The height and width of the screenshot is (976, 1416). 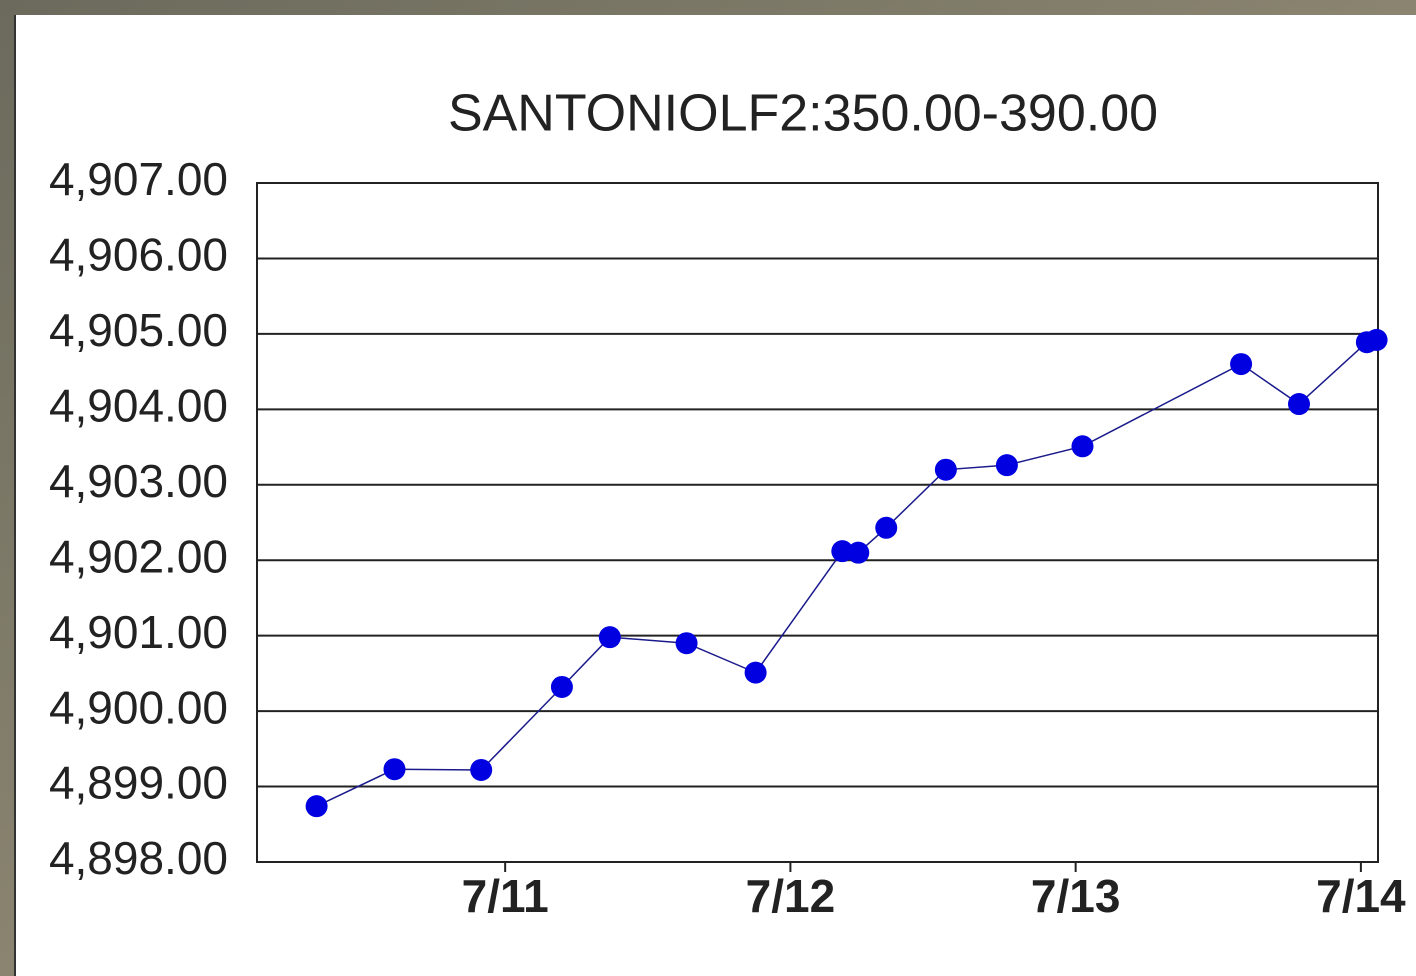 I want to click on y-tick-label: 4,904.00, so click(x=138, y=405).